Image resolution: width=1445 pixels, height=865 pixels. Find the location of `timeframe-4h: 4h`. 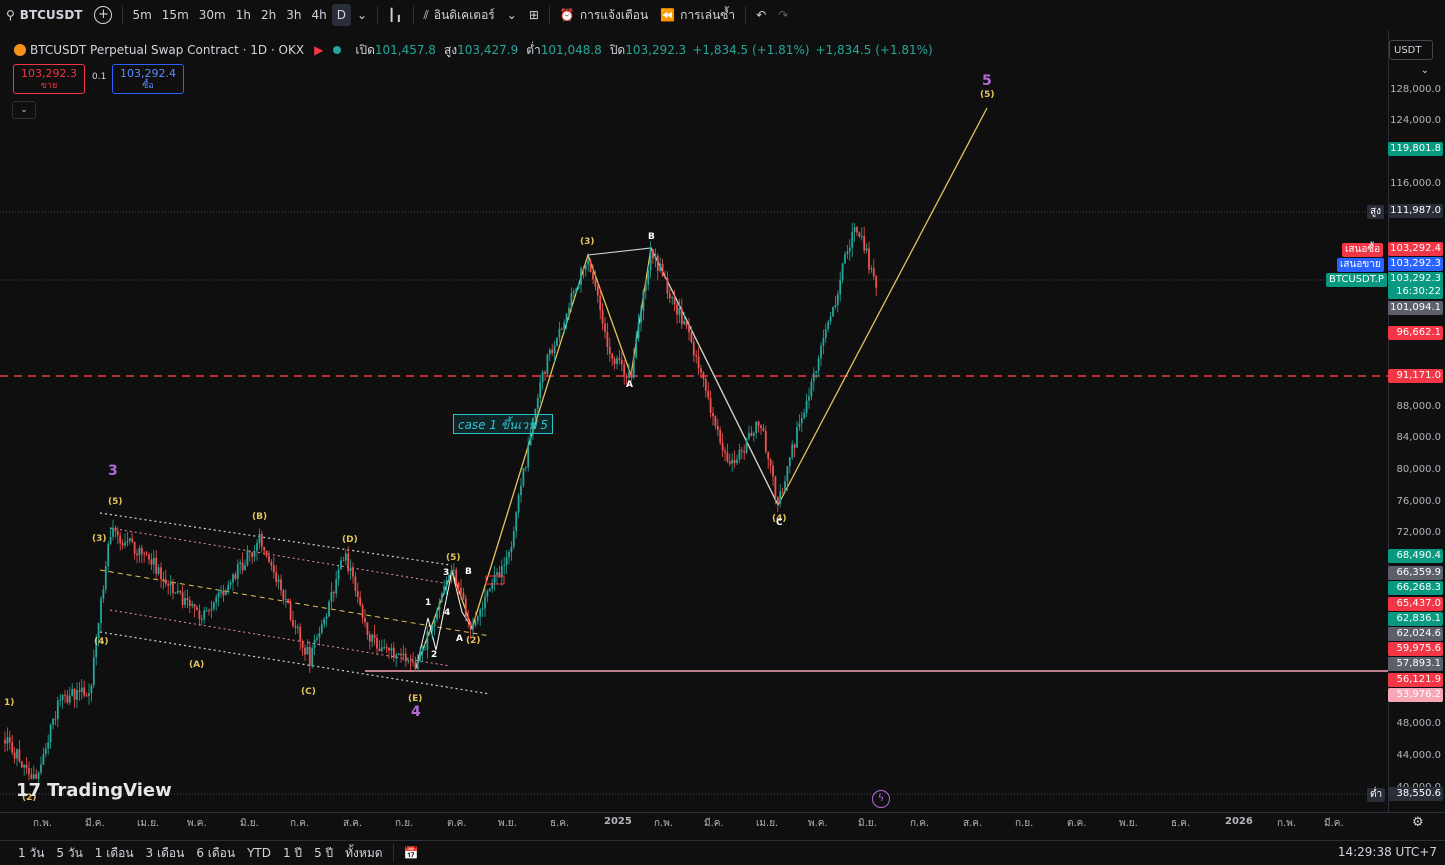

timeframe-4h: 4h is located at coordinates (319, 15).